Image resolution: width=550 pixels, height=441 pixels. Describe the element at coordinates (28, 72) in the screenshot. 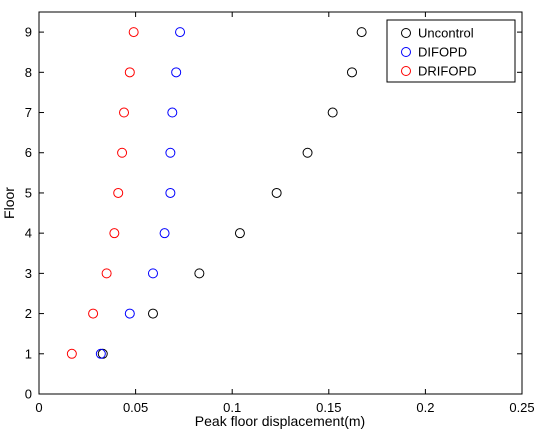

I see `y-tick-label: 8` at that location.